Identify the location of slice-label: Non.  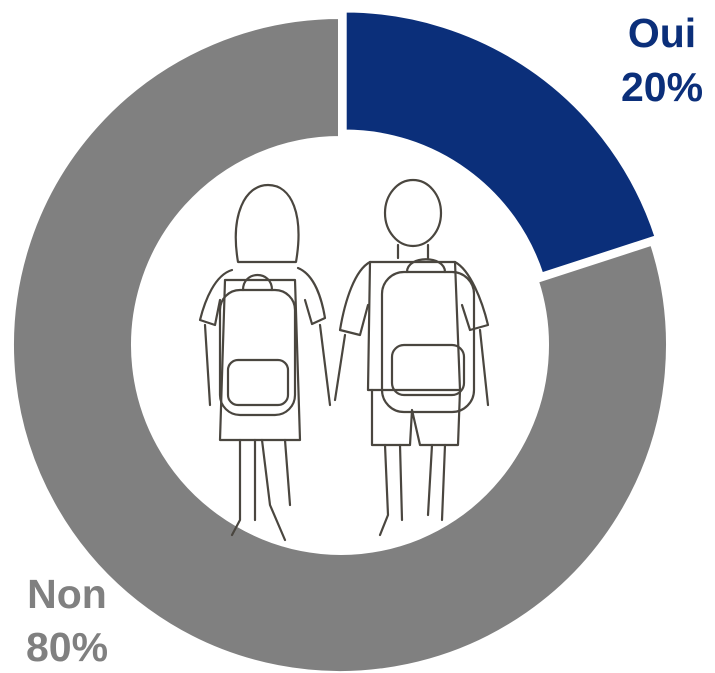
(67, 594).